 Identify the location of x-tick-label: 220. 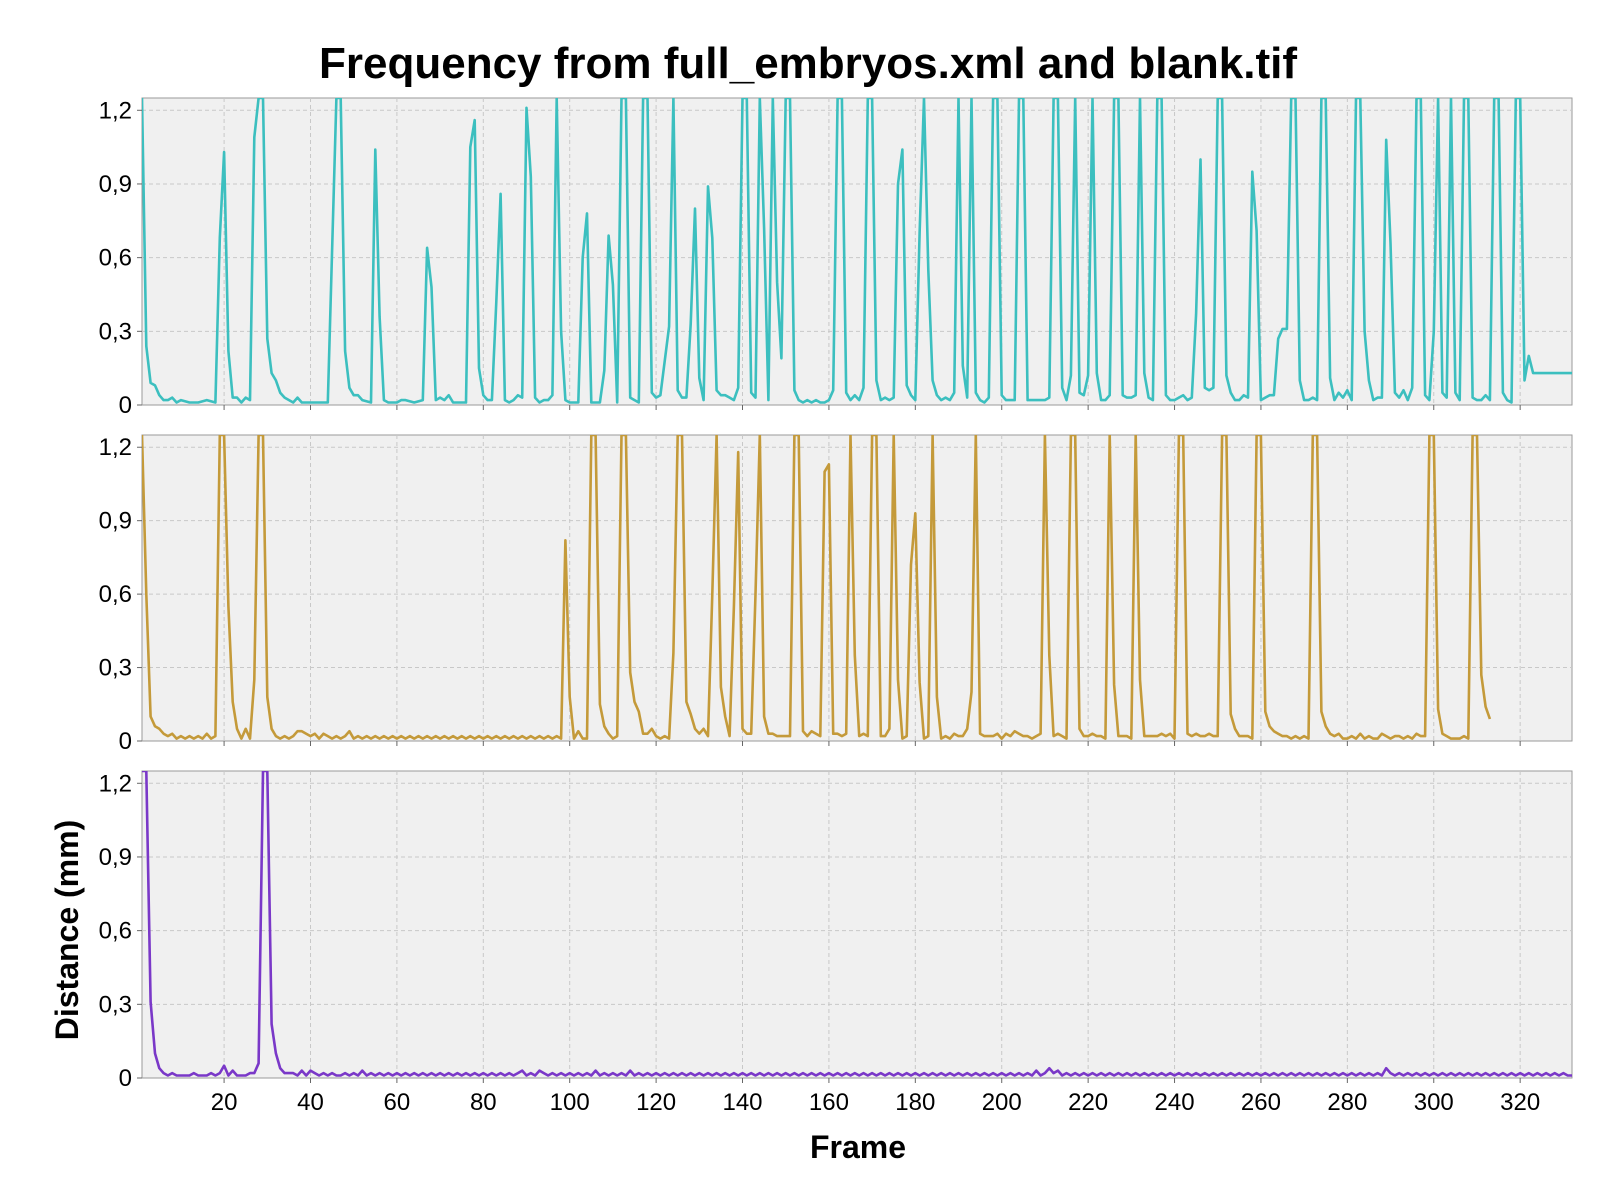
(1088, 1102).